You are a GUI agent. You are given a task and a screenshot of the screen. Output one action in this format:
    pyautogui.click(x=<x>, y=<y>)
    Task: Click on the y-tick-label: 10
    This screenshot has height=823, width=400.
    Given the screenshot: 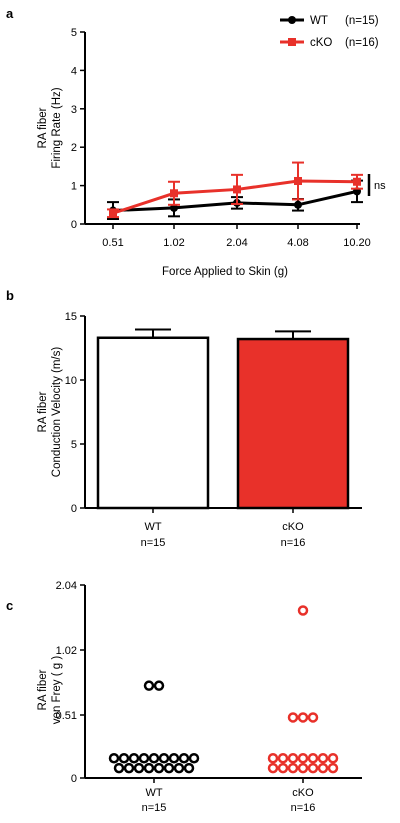 What is the action you would take?
    pyautogui.click(x=71, y=381)
    